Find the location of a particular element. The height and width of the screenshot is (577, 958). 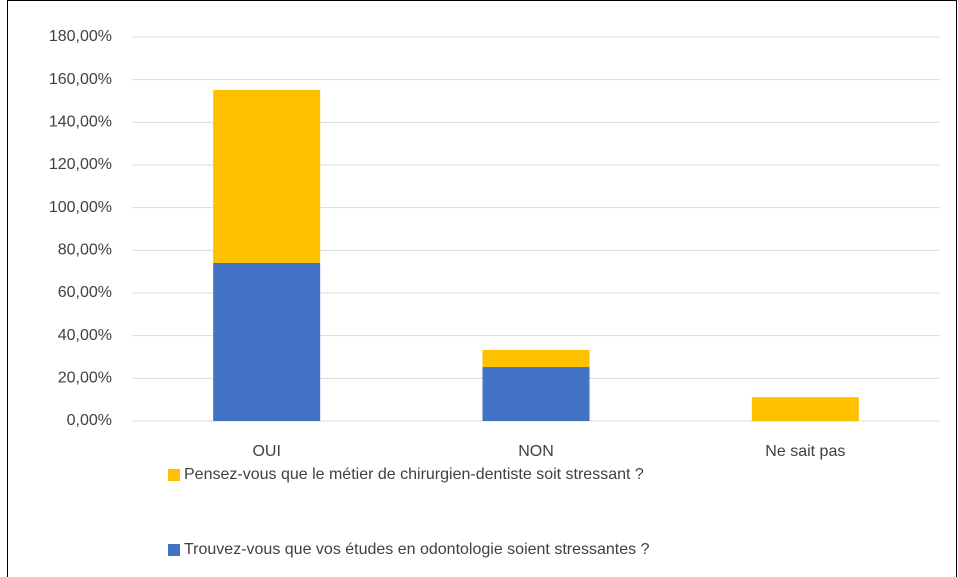

y-tick-label: 160,00% is located at coordinates (80, 79).